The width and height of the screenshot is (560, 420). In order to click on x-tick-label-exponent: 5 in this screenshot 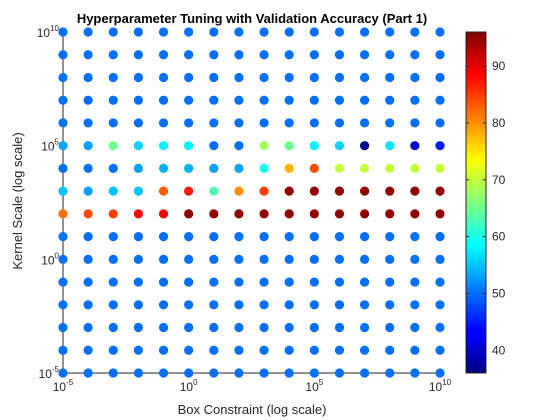, I will do `click(321, 382)`.